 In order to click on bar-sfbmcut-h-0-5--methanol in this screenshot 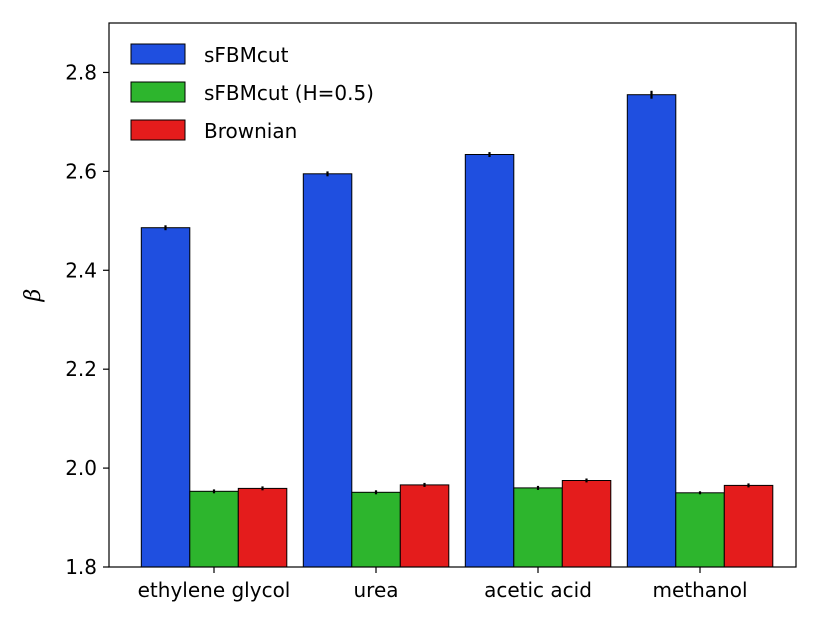, I will do `click(700, 530)`.